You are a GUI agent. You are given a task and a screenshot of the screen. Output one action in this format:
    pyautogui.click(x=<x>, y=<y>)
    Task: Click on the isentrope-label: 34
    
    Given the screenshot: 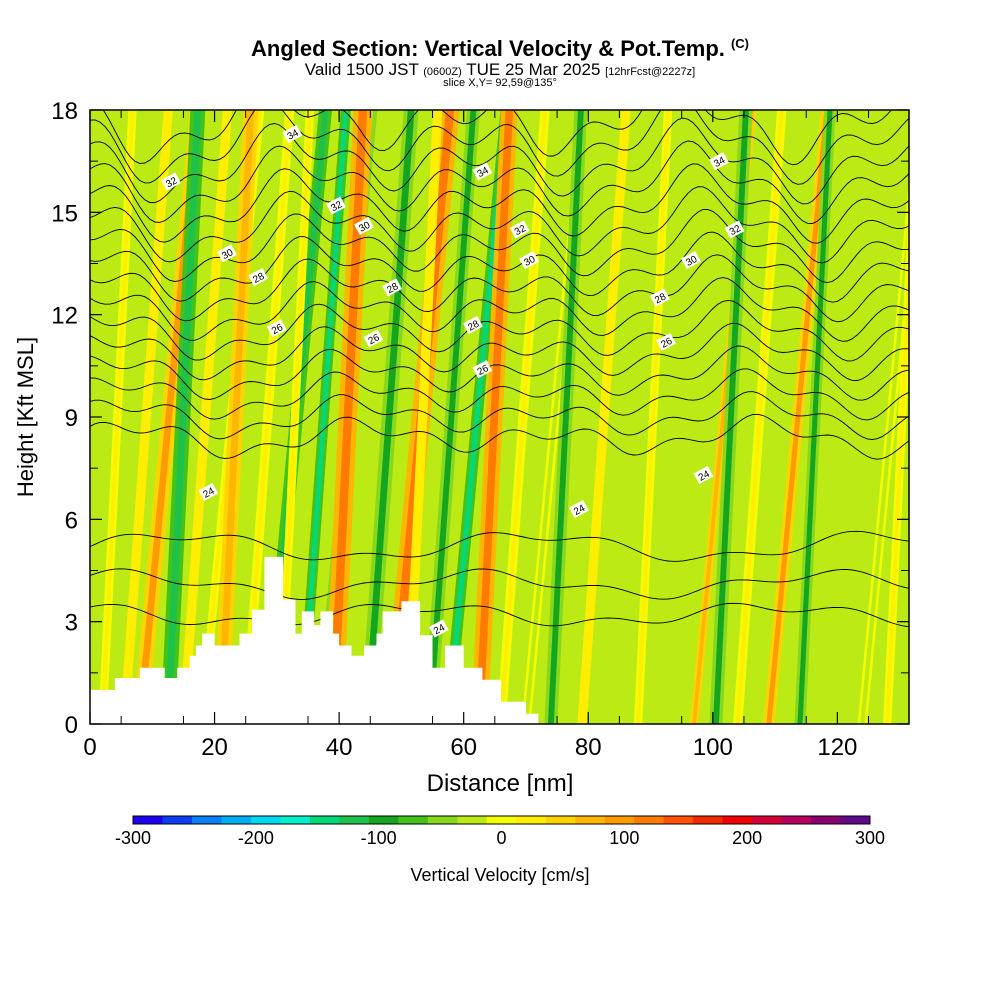 What is the action you would take?
    pyautogui.click(x=482, y=171)
    